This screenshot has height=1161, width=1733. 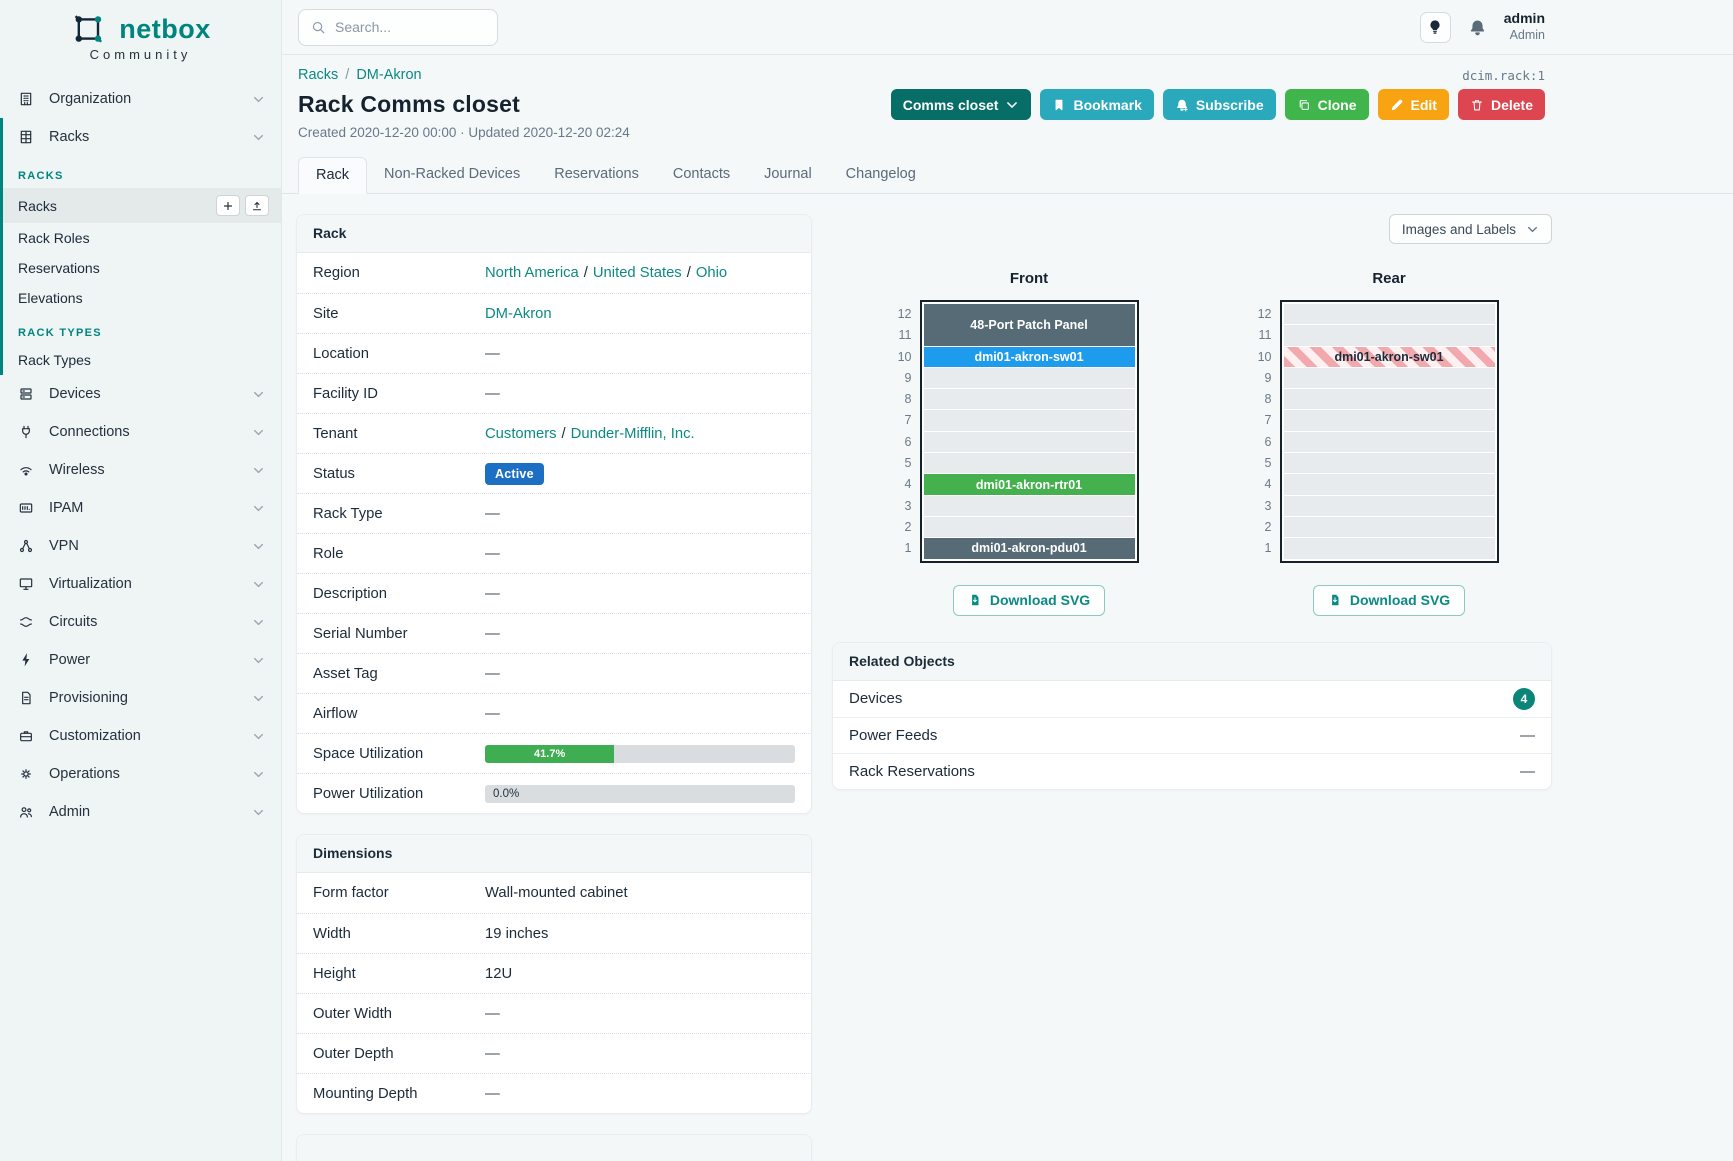 What do you see at coordinates (521, 433) in the screenshot?
I see `link-customers: Customers` at bounding box center [521, 433].